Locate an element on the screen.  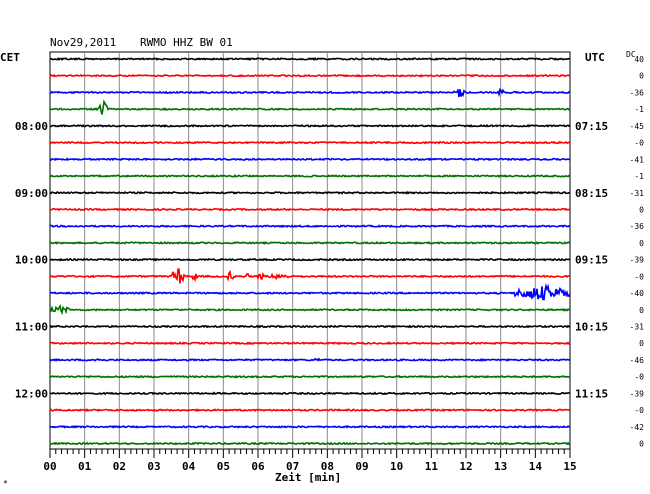
x-axis-label: Zeit [min] is located at coordinates (308, 477).